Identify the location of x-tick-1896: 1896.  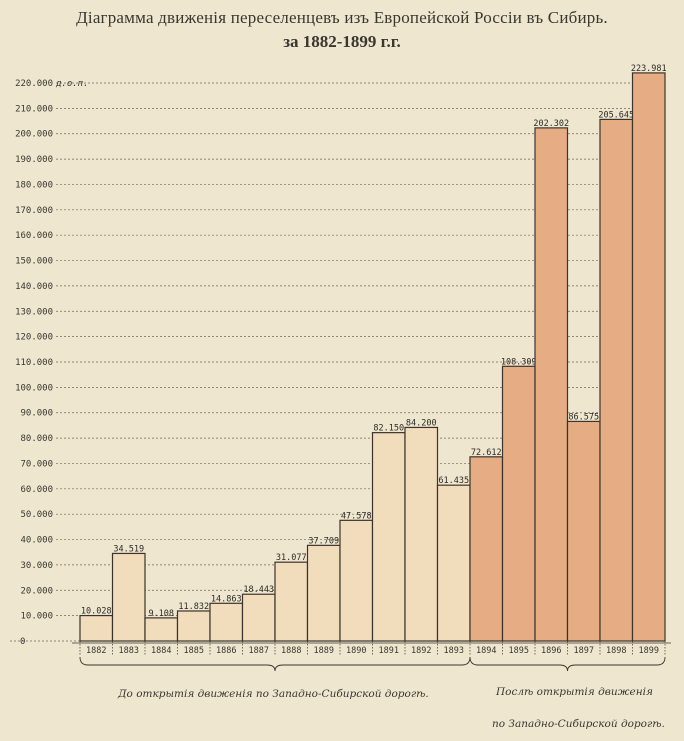
(551, 651).